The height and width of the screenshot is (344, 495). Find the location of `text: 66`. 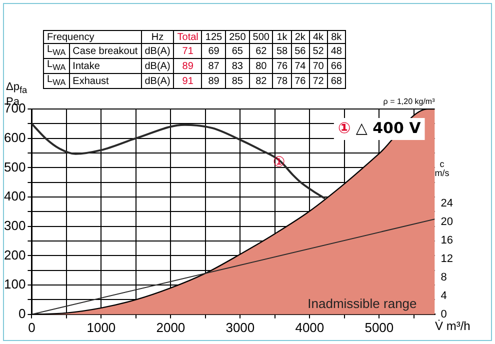

text: 66 is located at coordinates (336, 66).